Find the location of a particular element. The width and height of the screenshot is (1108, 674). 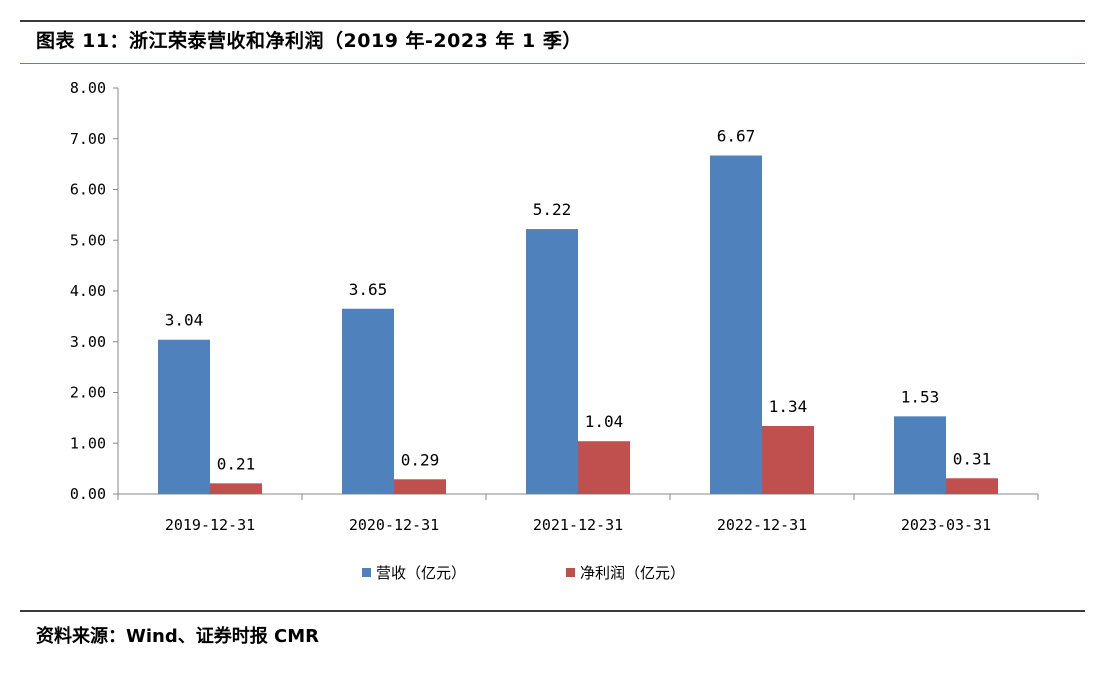

net-profit-data-label: 0.31 is located at coordinates (972, 458).